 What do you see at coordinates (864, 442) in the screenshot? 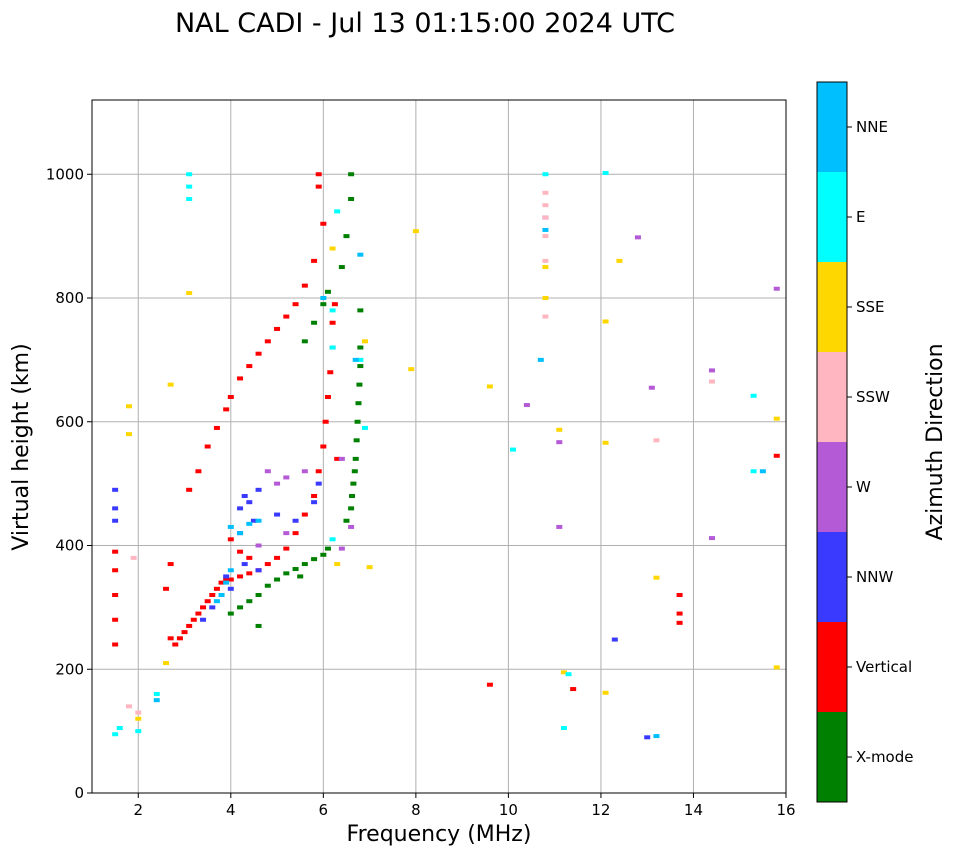
I see `colorbar: X-mode Vertical NNW W SSW SSE E NNE` at bounding box center [864, 442].